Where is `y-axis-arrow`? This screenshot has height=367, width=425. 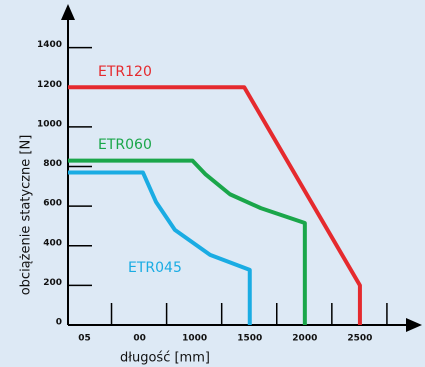 y-axis-arrow is located at coordinates (68, 12).